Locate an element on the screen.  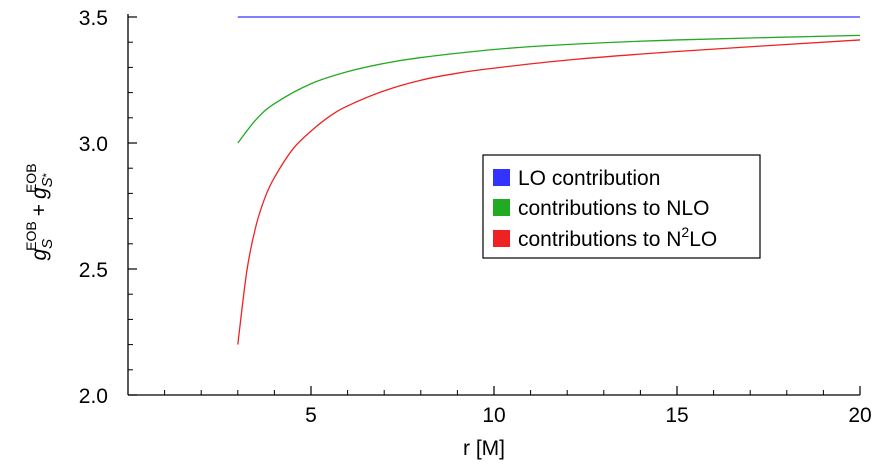
y-axis-label: gSEOB+gS*EOB is located at coordinates (39, 211).